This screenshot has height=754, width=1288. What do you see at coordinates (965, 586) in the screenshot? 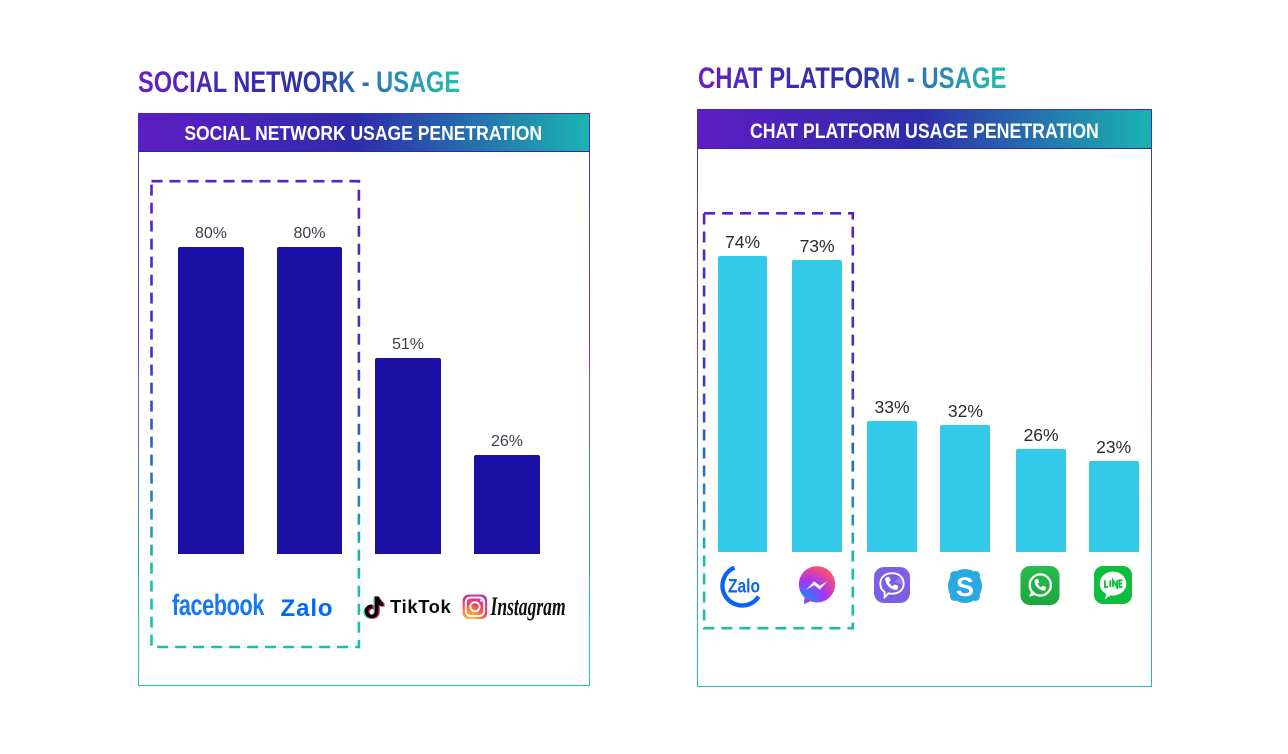
I see `svg-text: S` at bounding box center [965, 586].